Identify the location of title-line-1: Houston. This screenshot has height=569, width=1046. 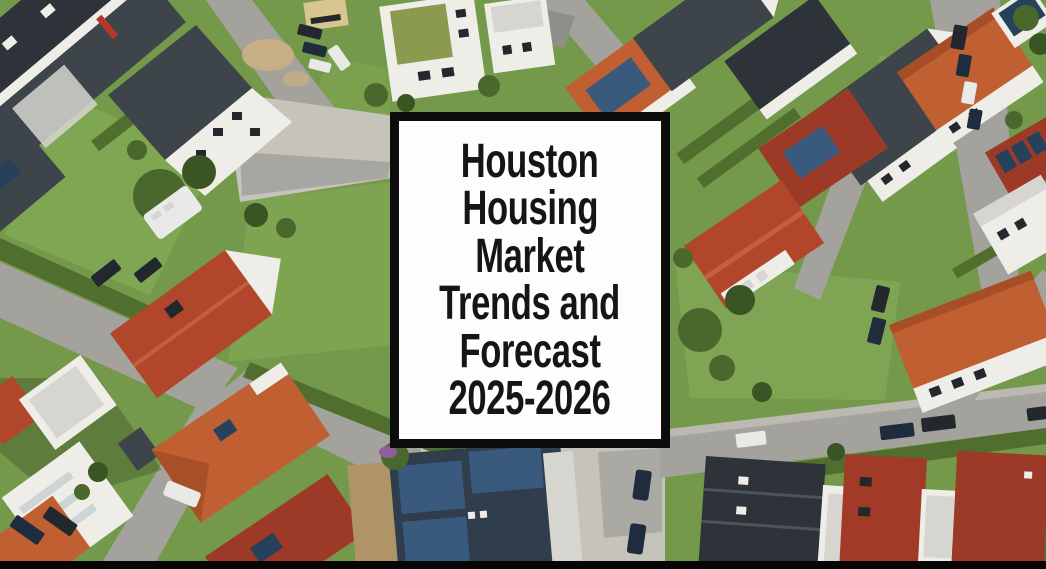
(530, 161).